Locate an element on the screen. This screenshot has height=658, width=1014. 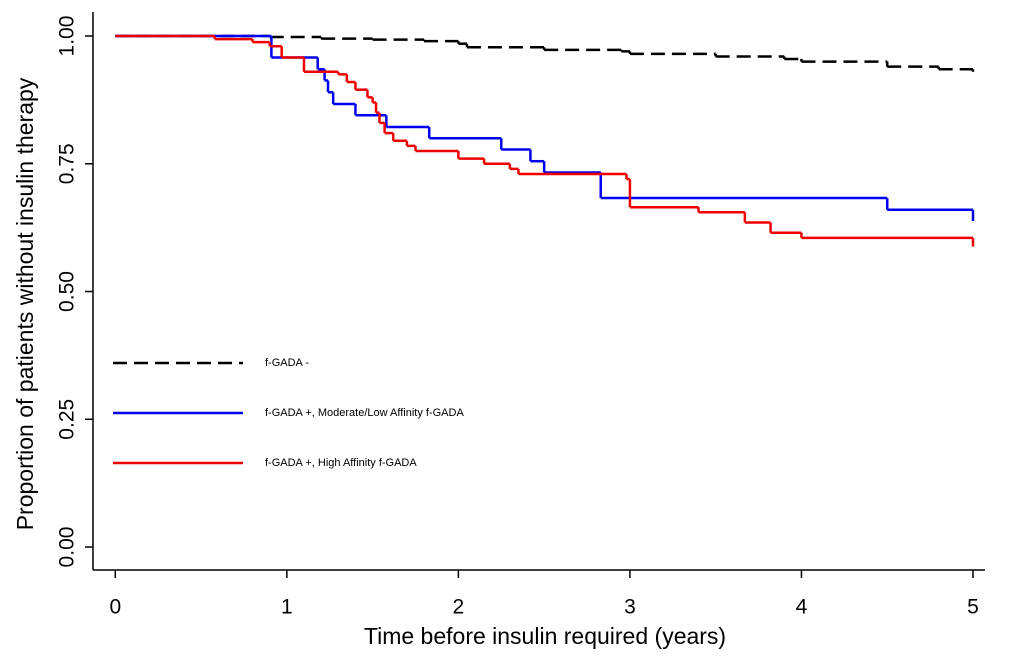
y-tick-label: 1.00 is located at coordinates (67, 36).